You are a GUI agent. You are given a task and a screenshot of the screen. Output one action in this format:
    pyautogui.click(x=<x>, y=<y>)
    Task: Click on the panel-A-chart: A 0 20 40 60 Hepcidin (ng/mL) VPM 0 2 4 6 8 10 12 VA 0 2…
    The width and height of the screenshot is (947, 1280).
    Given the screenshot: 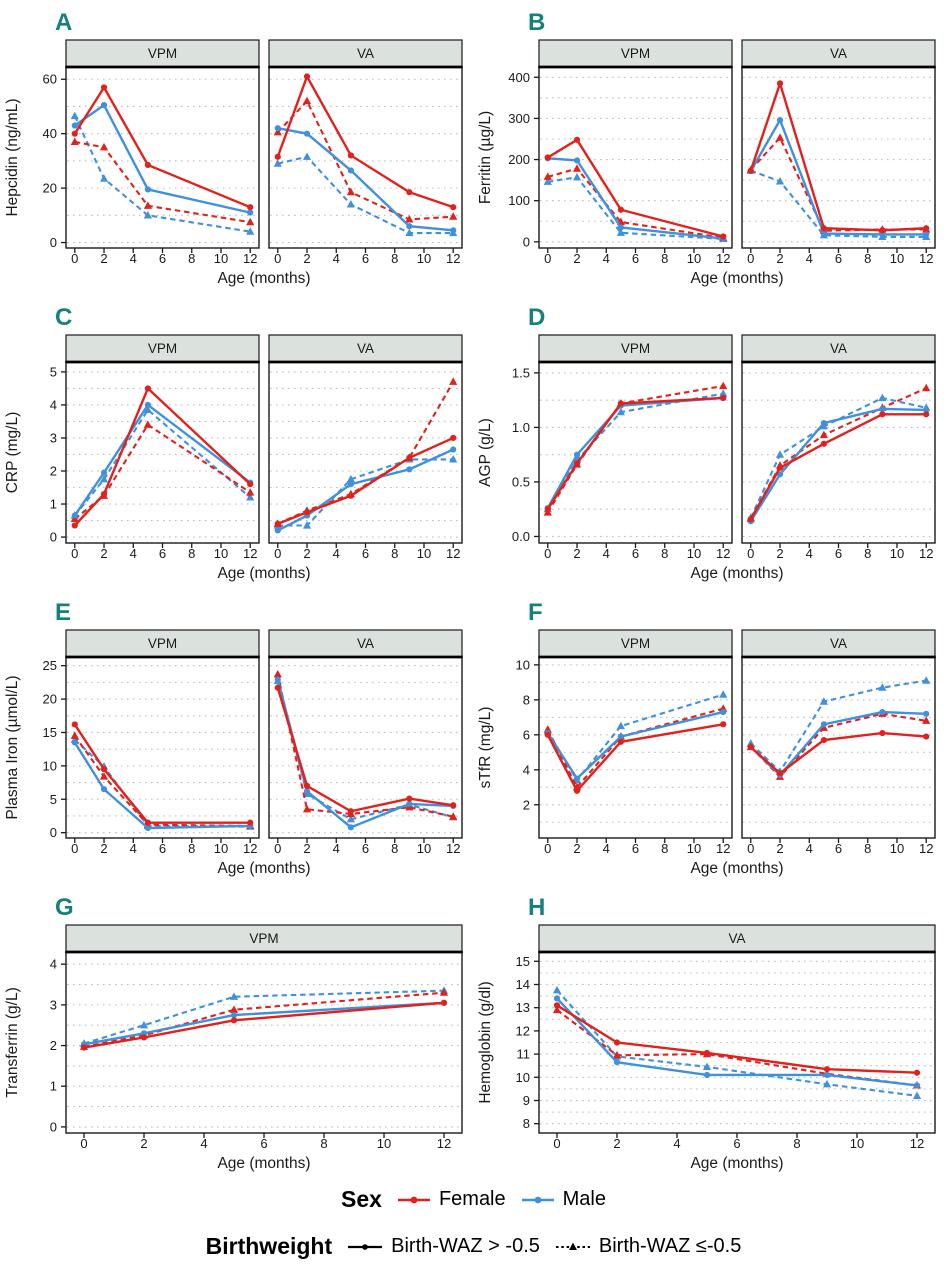 What is the action you would take?
    pyautogui.click(x=233, y=148)
    